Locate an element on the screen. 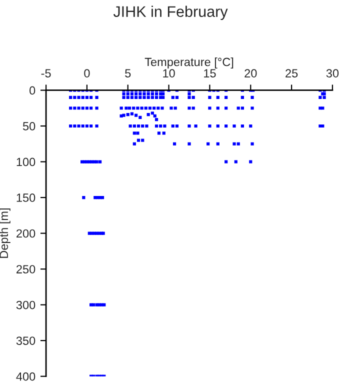  y-tick-label: 250 is located at coordinates (26, 269).